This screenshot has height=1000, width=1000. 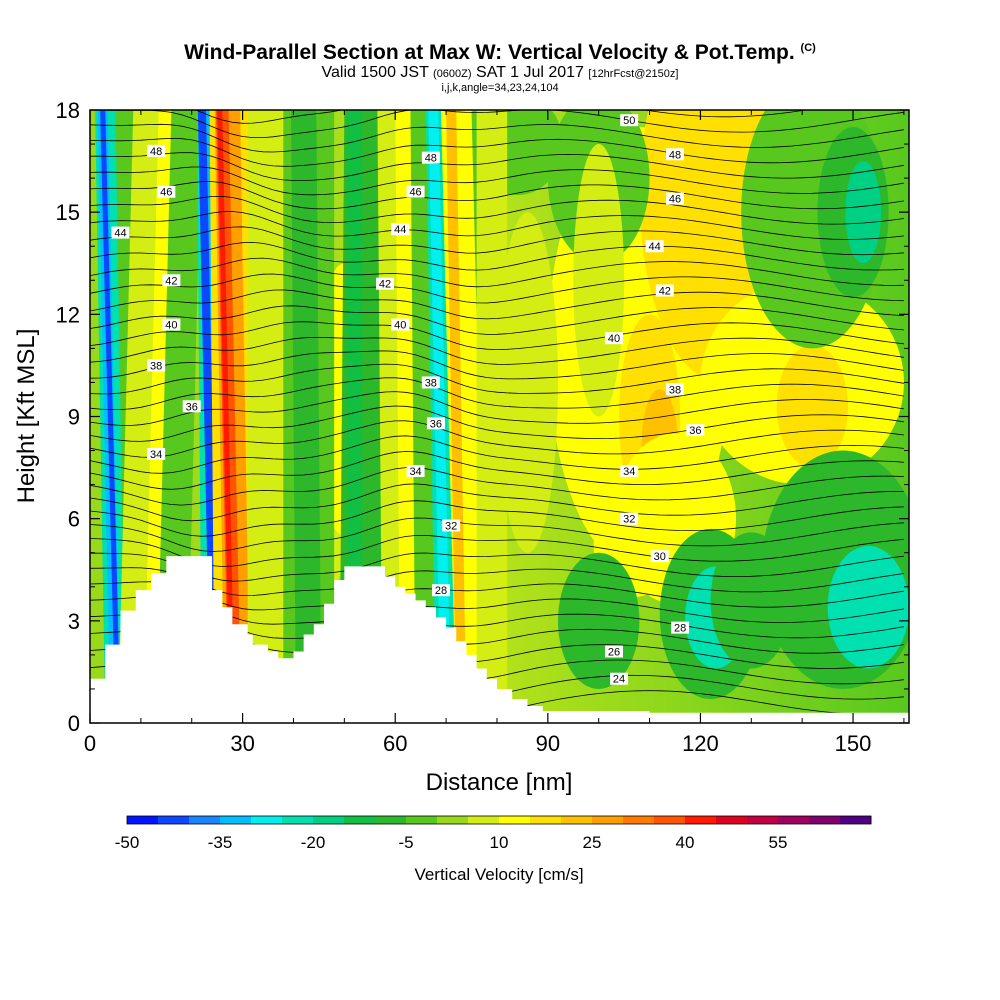 I want to click on y-tick-label: 6, so click(x=74, y=519).